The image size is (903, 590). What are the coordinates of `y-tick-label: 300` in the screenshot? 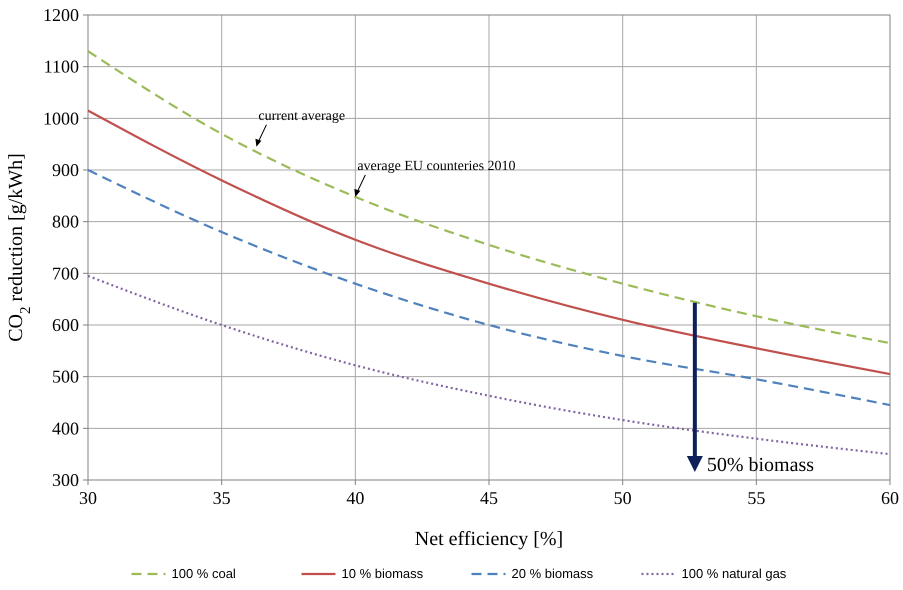 It's located at (65, 480).